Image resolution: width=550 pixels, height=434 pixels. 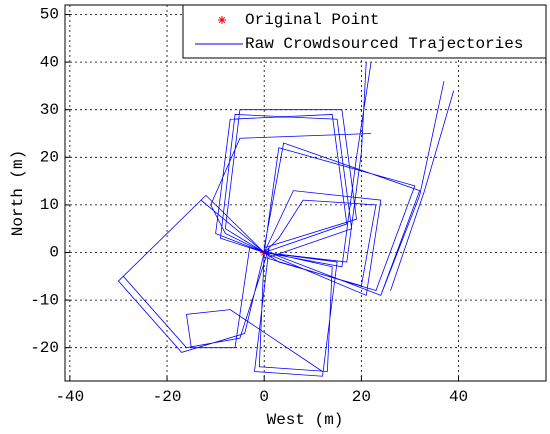 What do you see at coordinates (49, 62) in the screenshot?
I see `y-tick-label: 40` at bounding box center [49, 62].